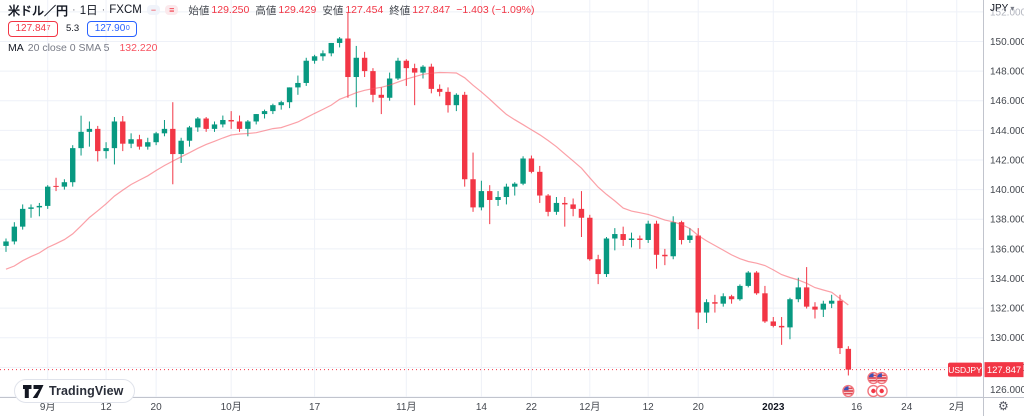  Describe the element at coordinates (33, 391) in the screenshot. I see `tradingview-logo-icon` at that location.